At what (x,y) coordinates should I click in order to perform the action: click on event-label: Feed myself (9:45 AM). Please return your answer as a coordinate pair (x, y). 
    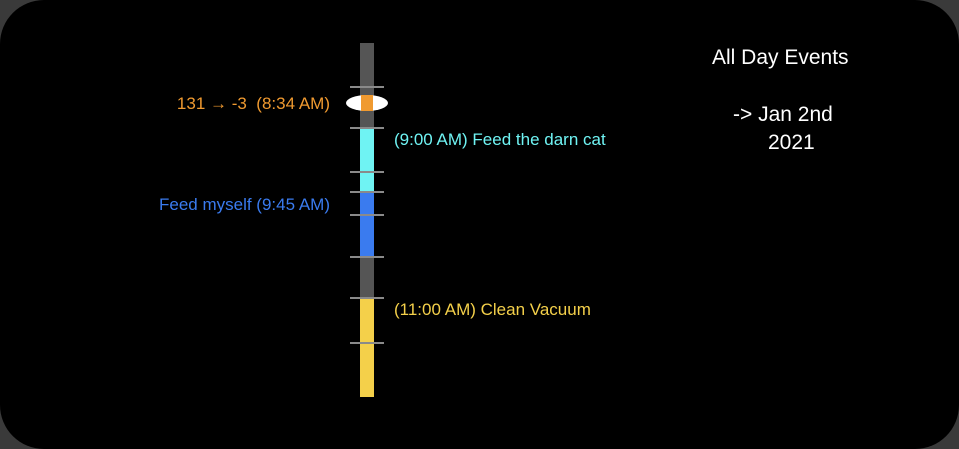
    Looking at the image, I should click on (244, 204).